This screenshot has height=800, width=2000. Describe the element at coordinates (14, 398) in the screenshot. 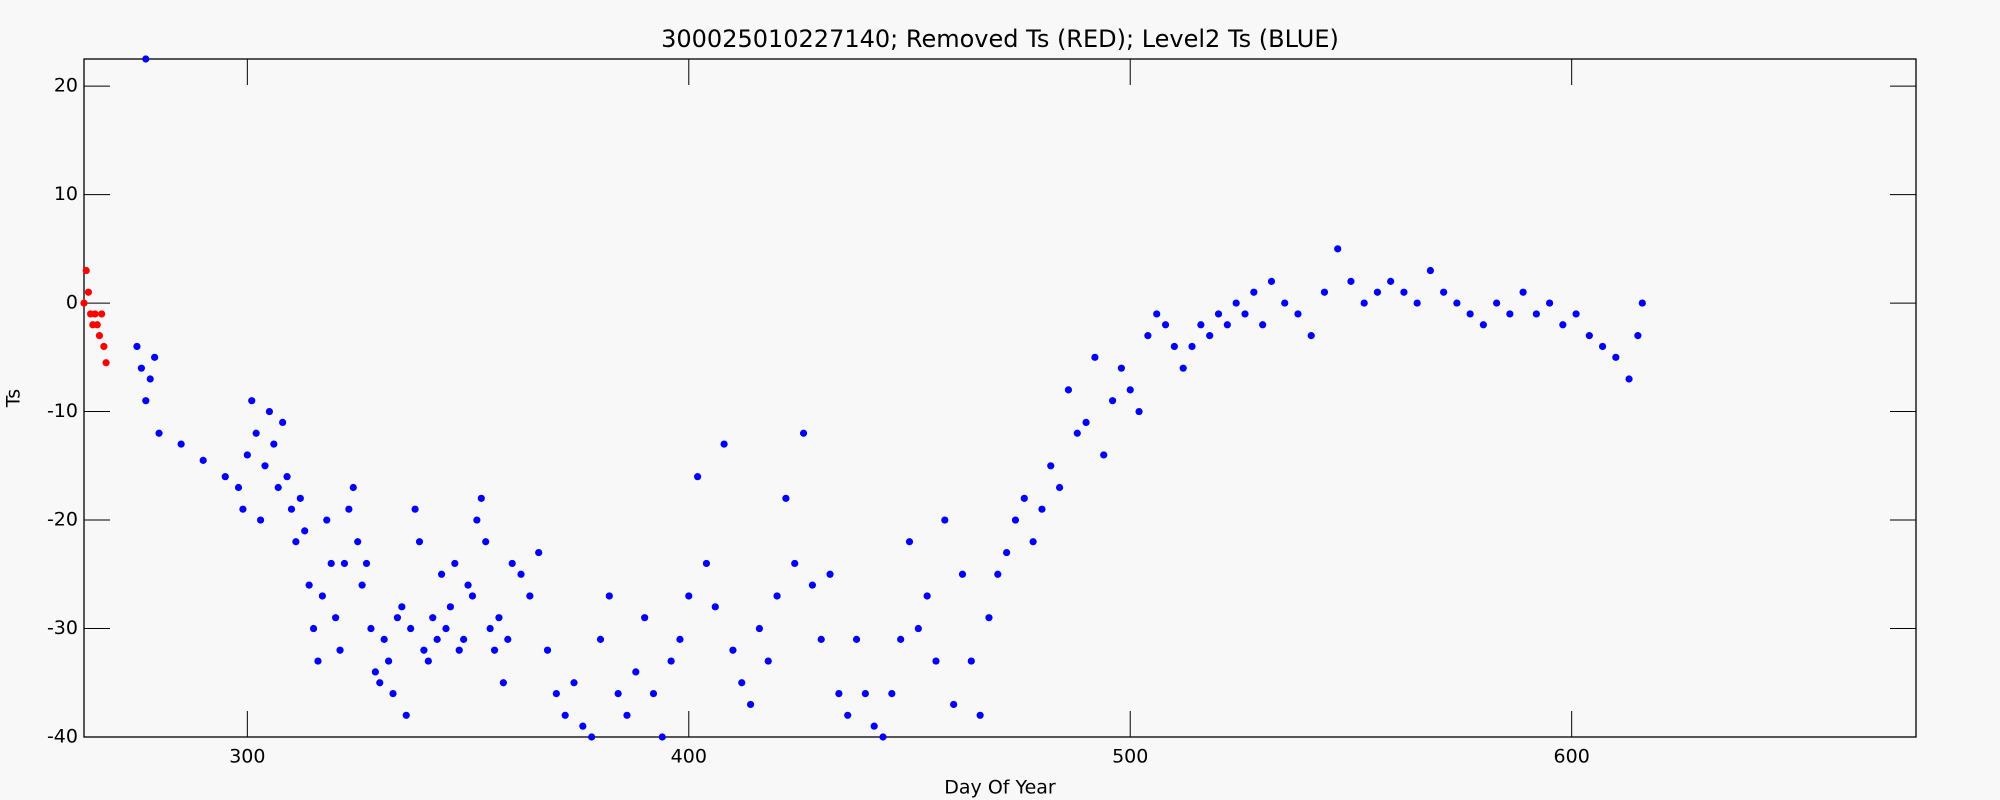

I see `y-axis-label: Ts` at that location.